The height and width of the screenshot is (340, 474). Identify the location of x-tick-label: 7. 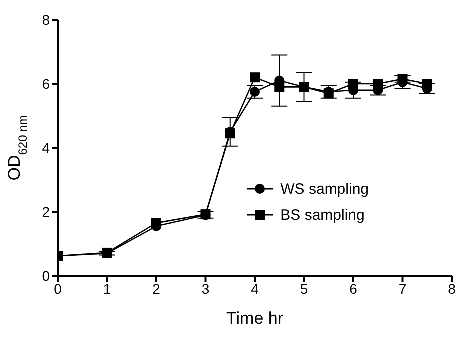
(402, 288).